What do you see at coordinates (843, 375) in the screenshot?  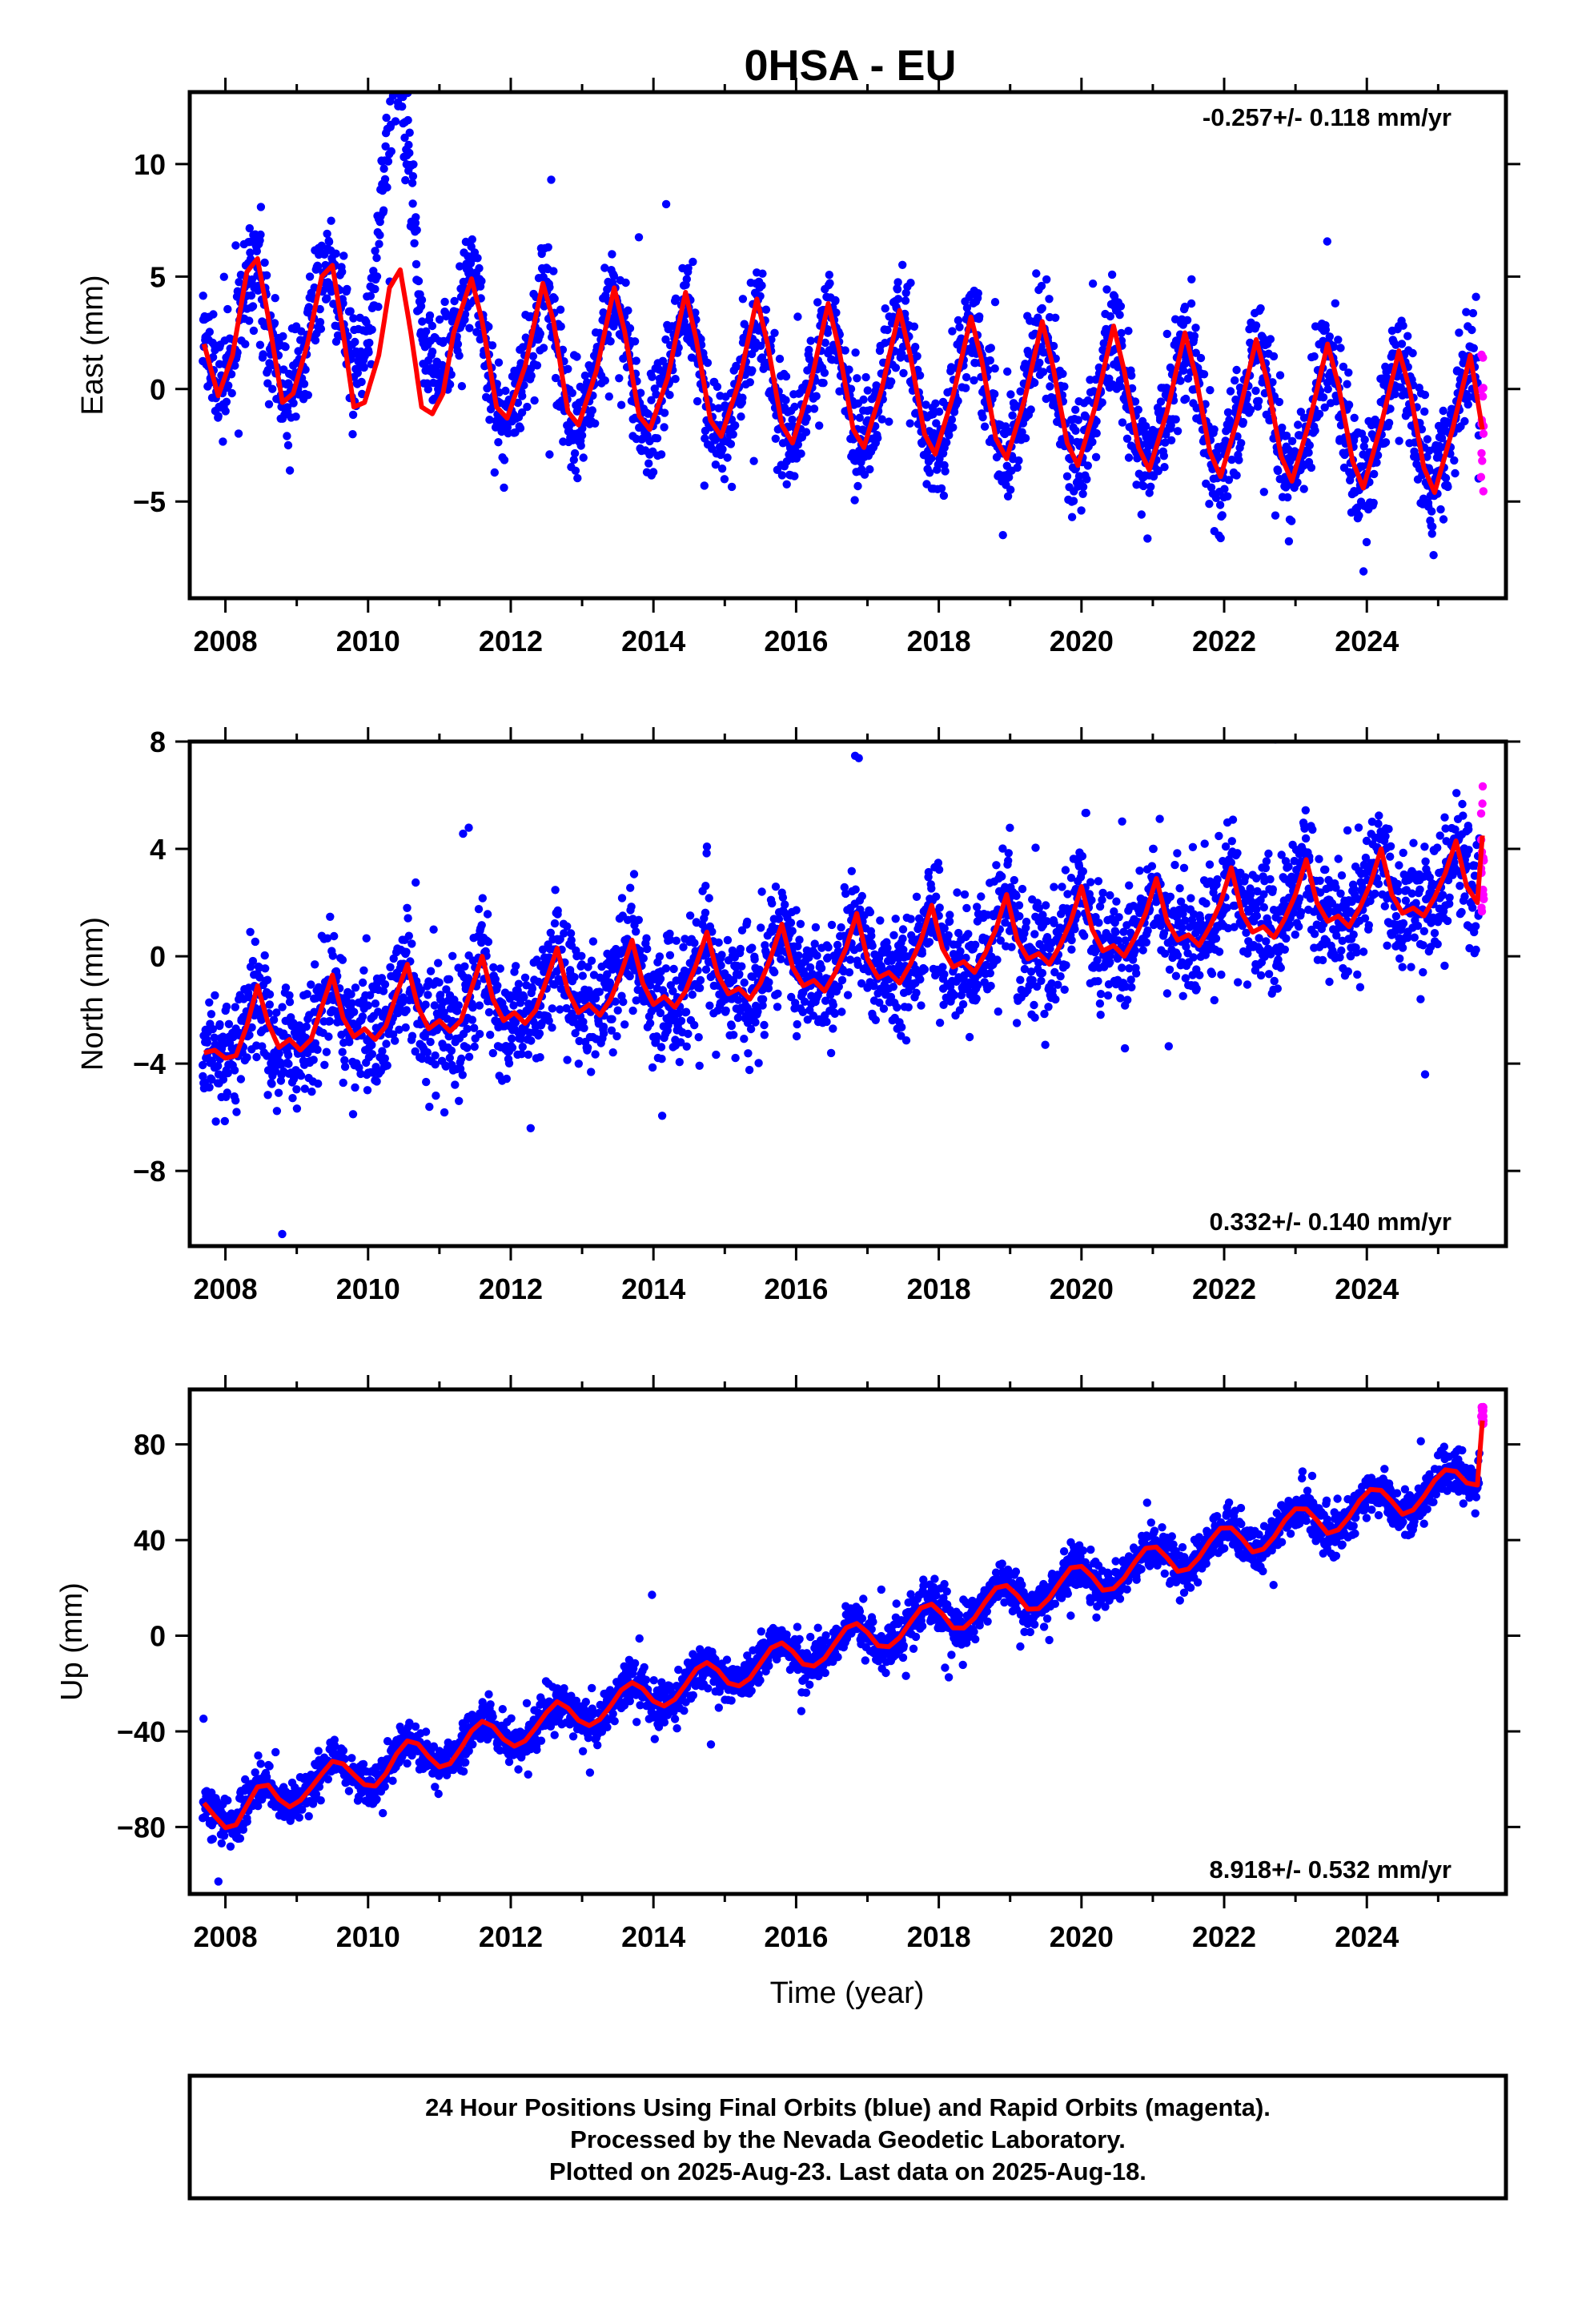 I see `east-model-curve` at bounding box center [843, 375].